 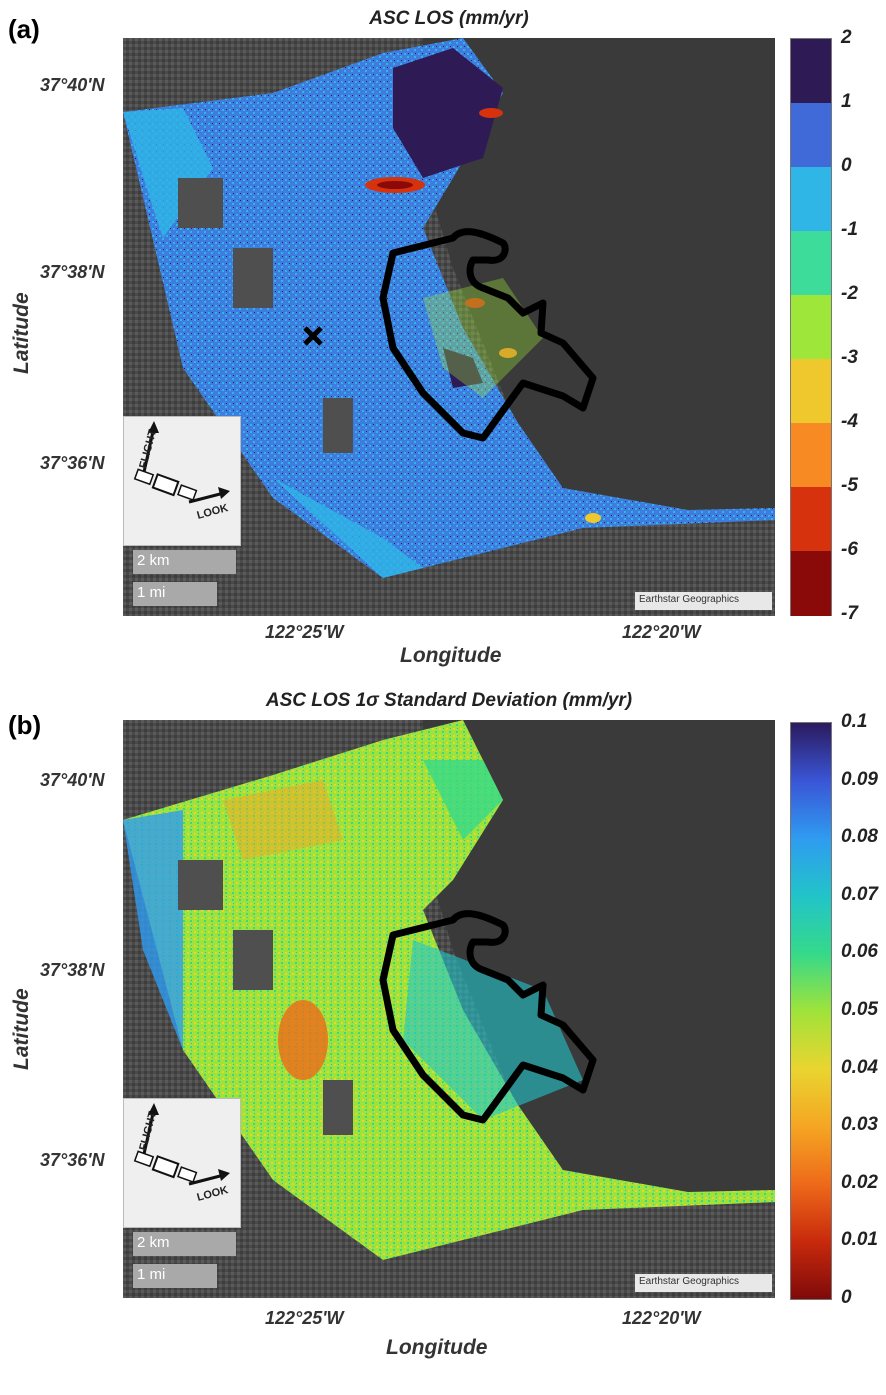 What do you see at coordinates (846, 165) in the screenshot?
I see `colorbar-a-tick: 0` at bounding box center [846, 165].